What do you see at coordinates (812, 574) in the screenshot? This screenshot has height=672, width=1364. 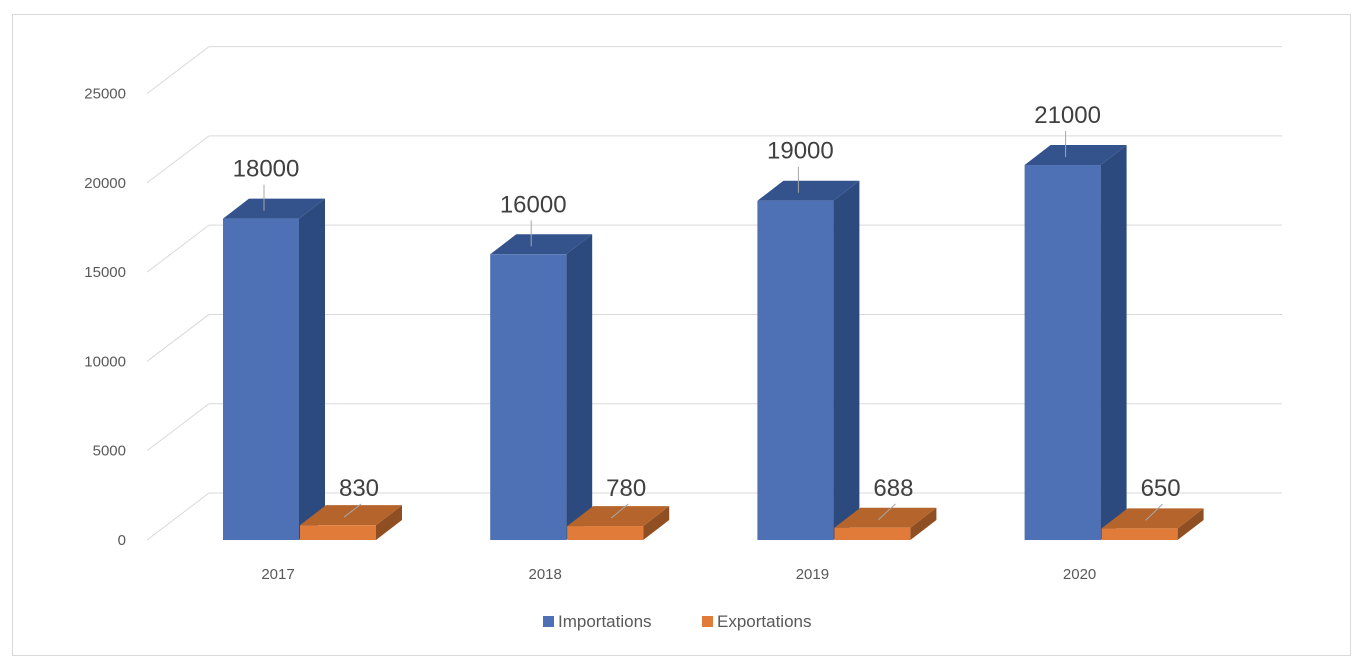 I see `x-category-label: 2019` at bounding box center [812, 574].